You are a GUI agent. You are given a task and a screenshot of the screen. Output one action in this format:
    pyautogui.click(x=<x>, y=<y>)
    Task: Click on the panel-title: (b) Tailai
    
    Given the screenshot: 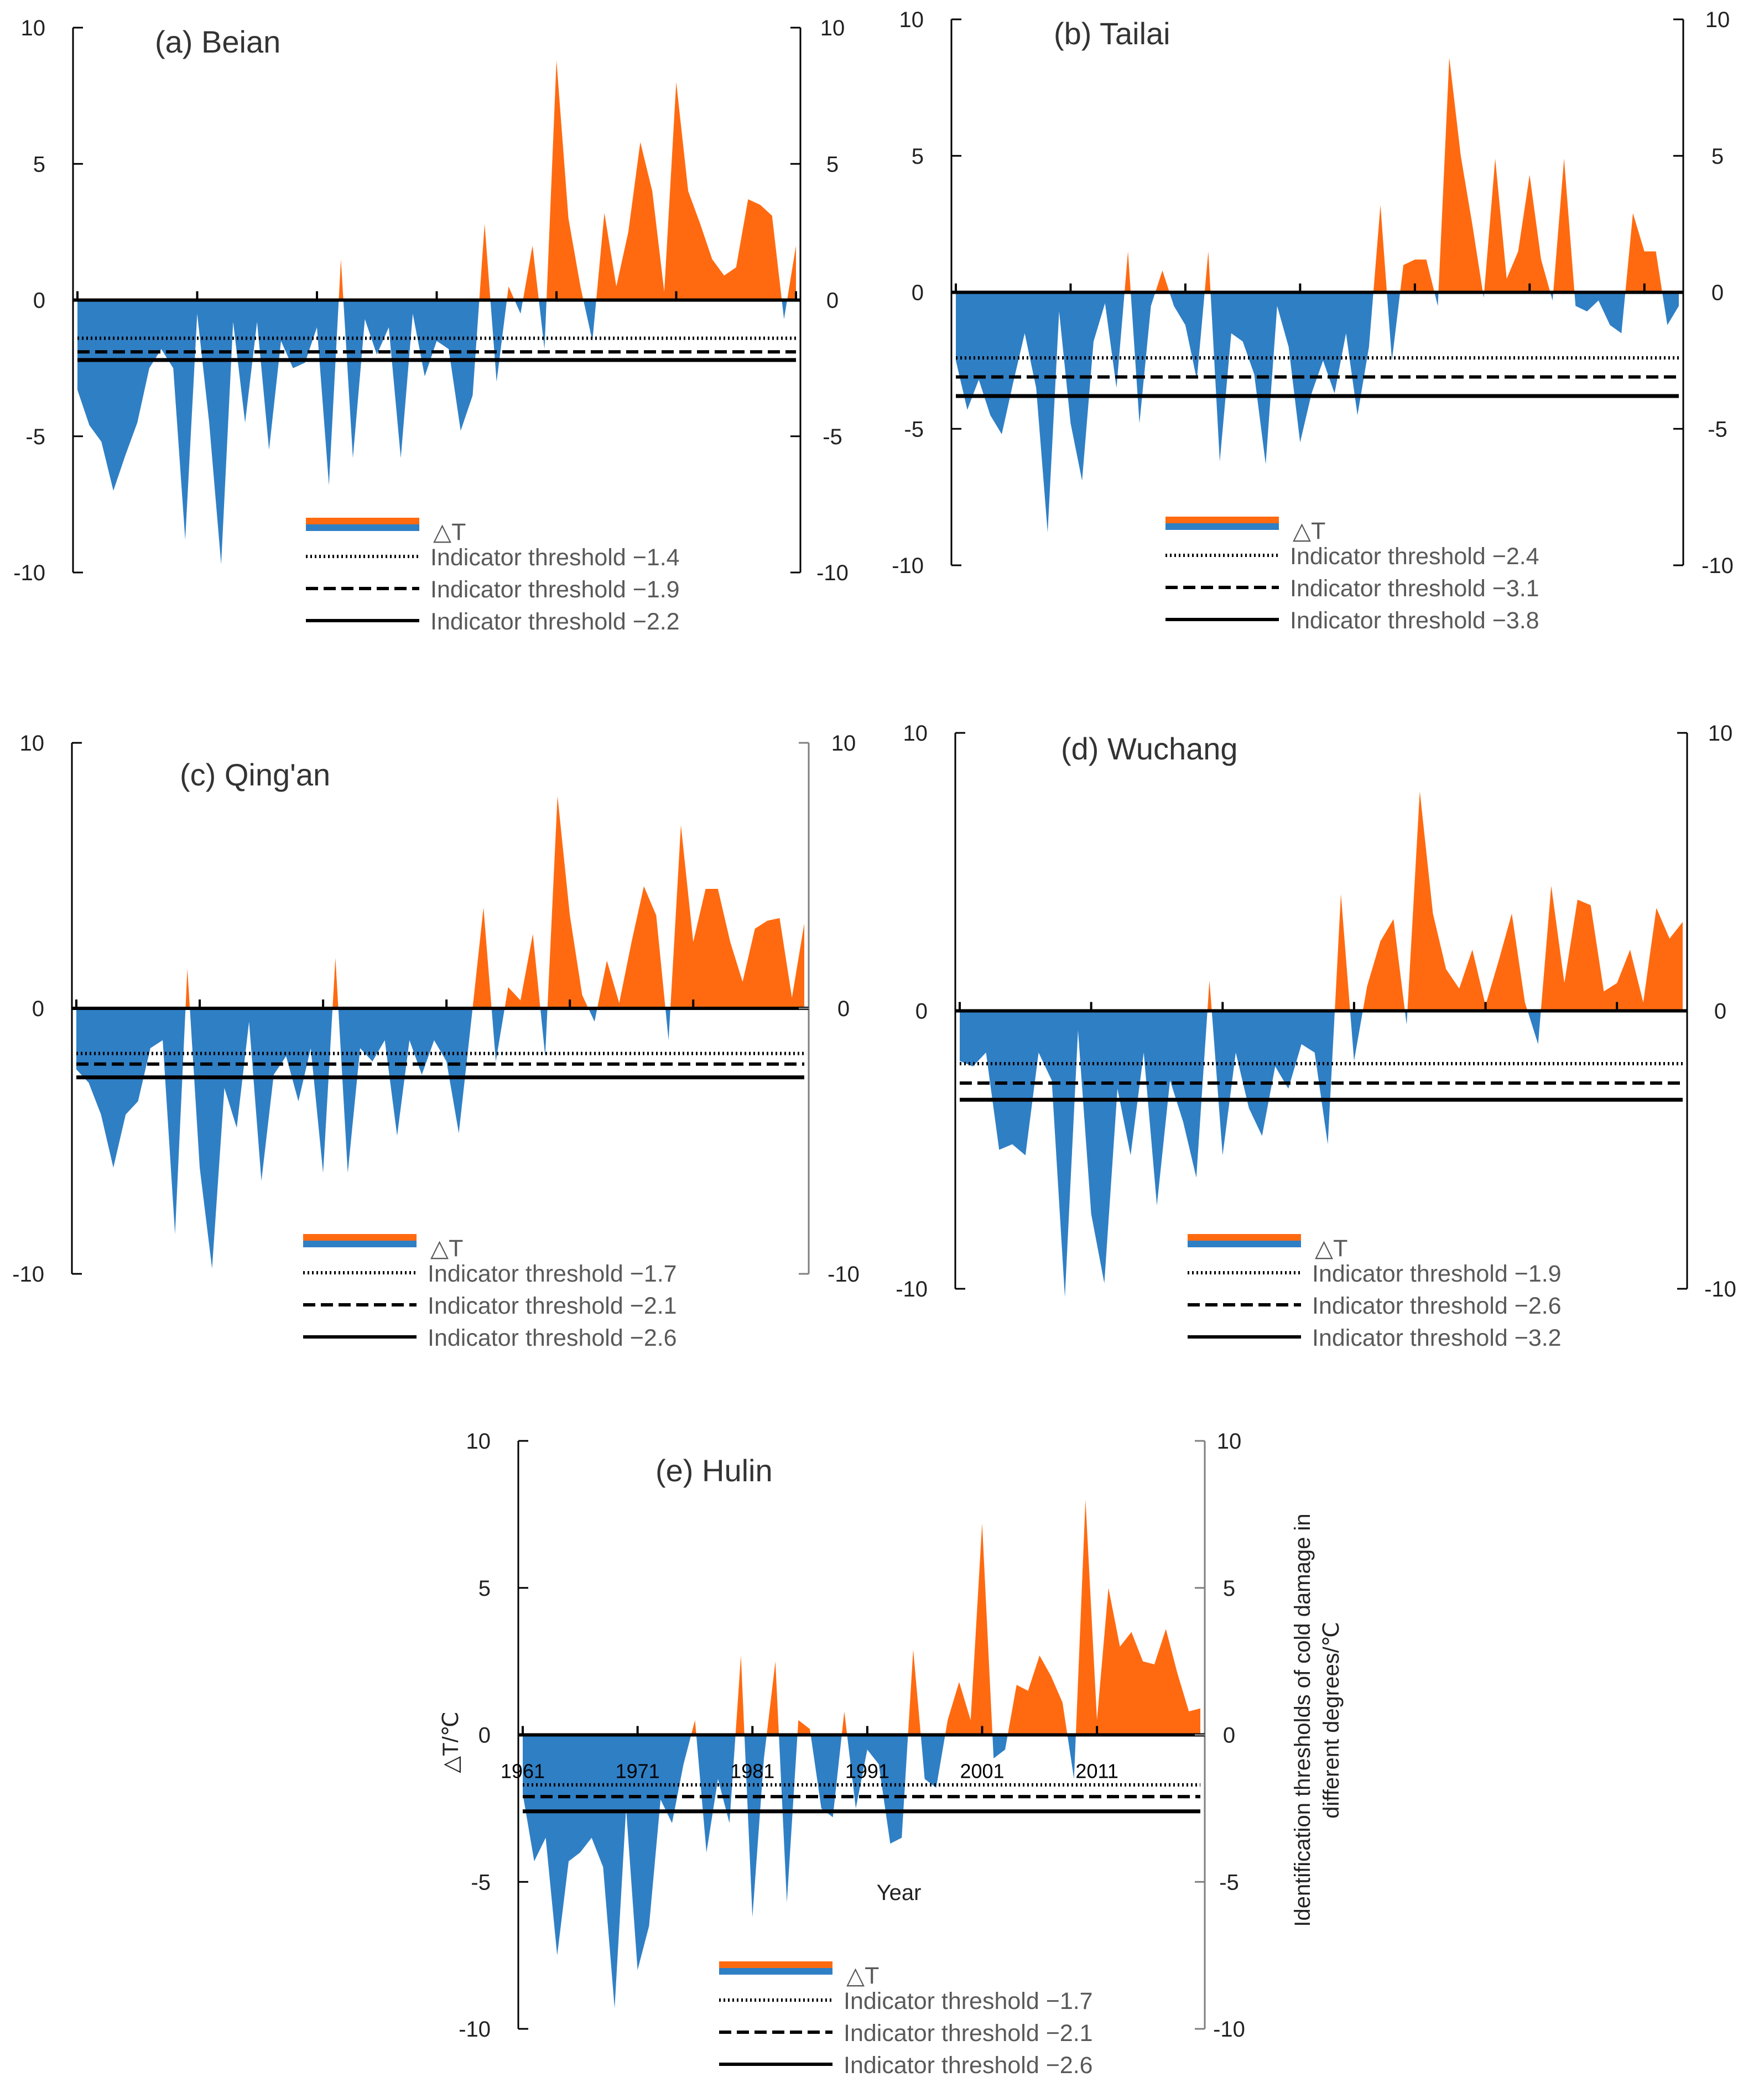 What is the action you would take?
    pyautogui.click(x=1112, y=33)
    